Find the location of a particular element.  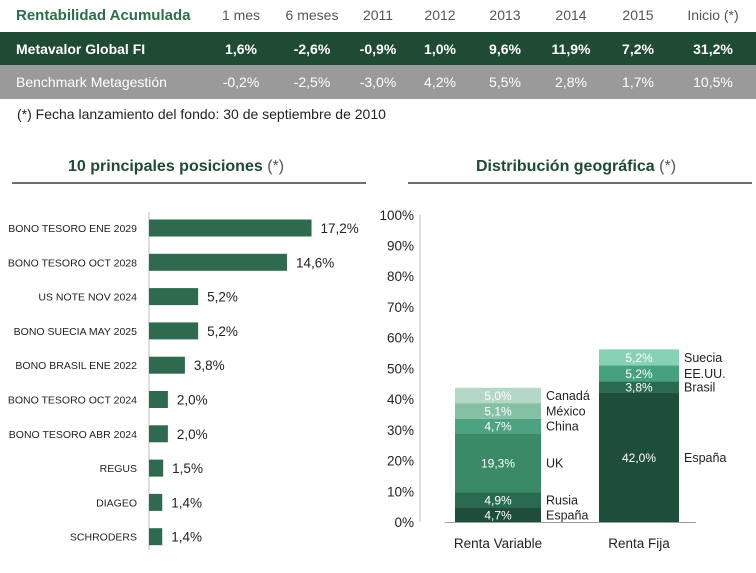

geo-segment-label: Suecia is located at coordinates (703, 358).